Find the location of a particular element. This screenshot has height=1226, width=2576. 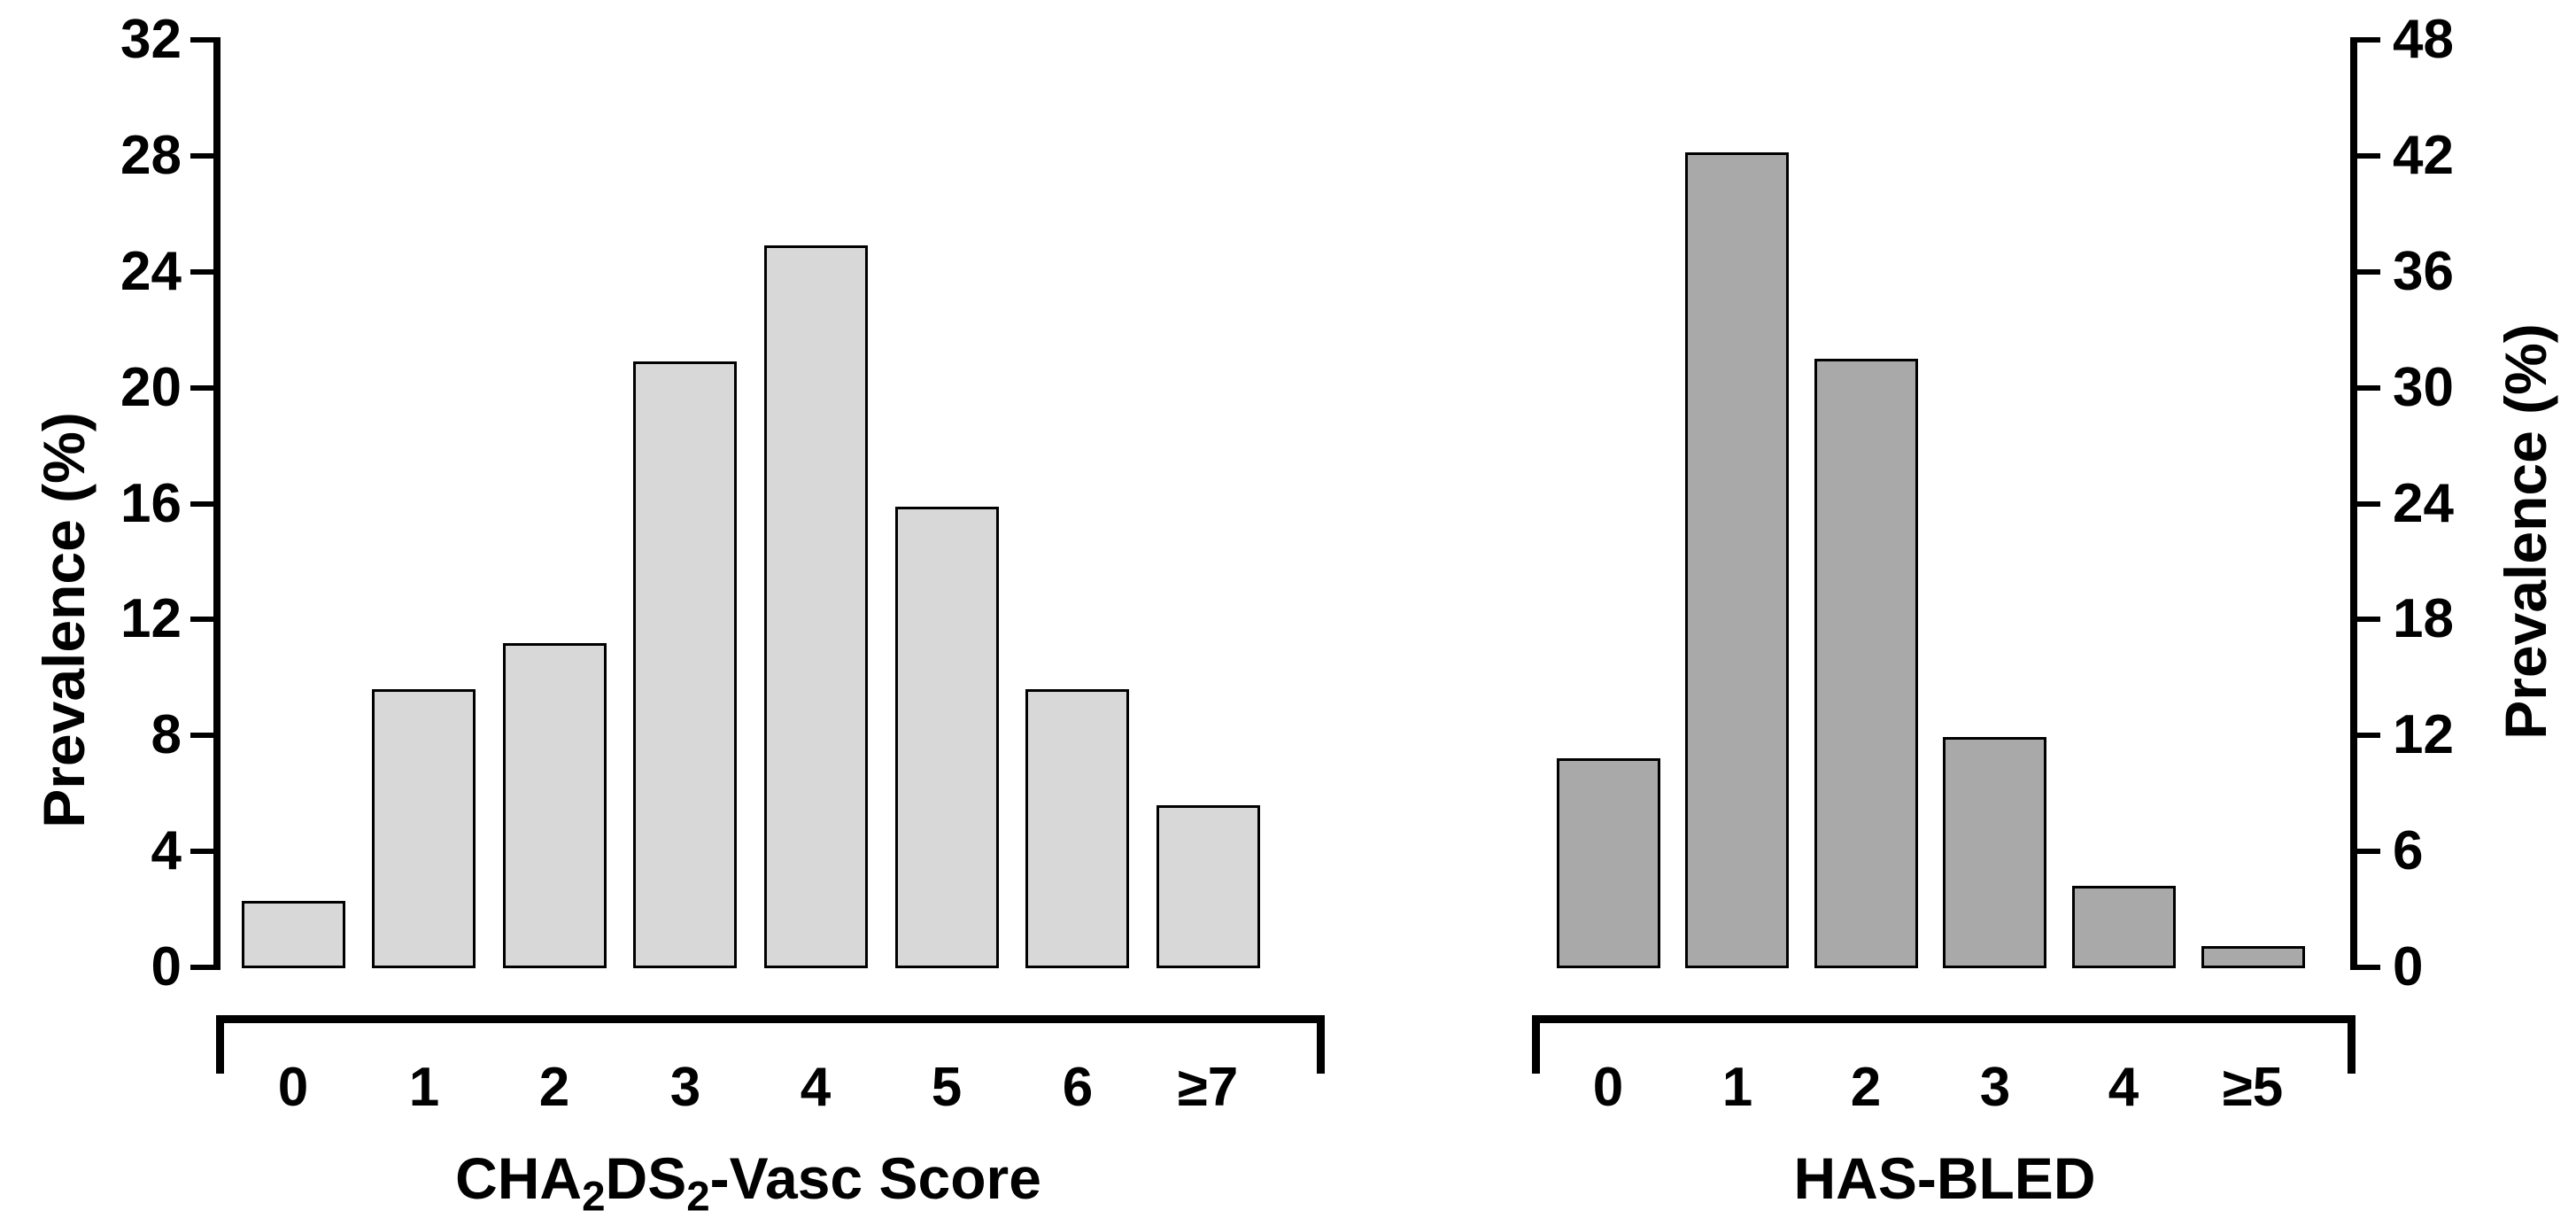

hasbled-y-tick-label: 36 is located at coordinates (2423, 271).